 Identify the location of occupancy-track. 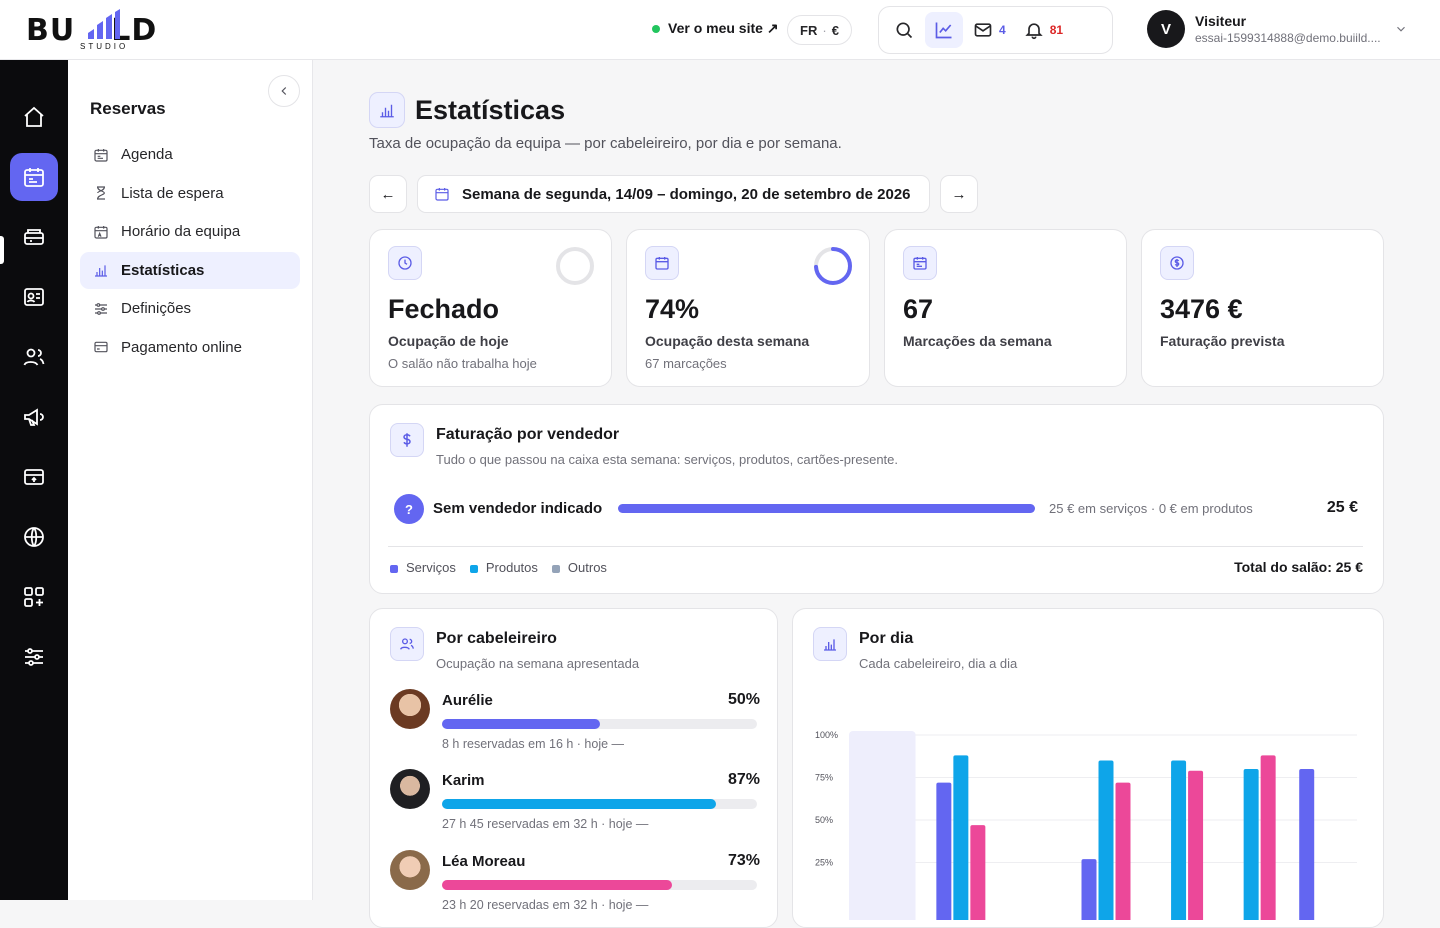
(599, 724).